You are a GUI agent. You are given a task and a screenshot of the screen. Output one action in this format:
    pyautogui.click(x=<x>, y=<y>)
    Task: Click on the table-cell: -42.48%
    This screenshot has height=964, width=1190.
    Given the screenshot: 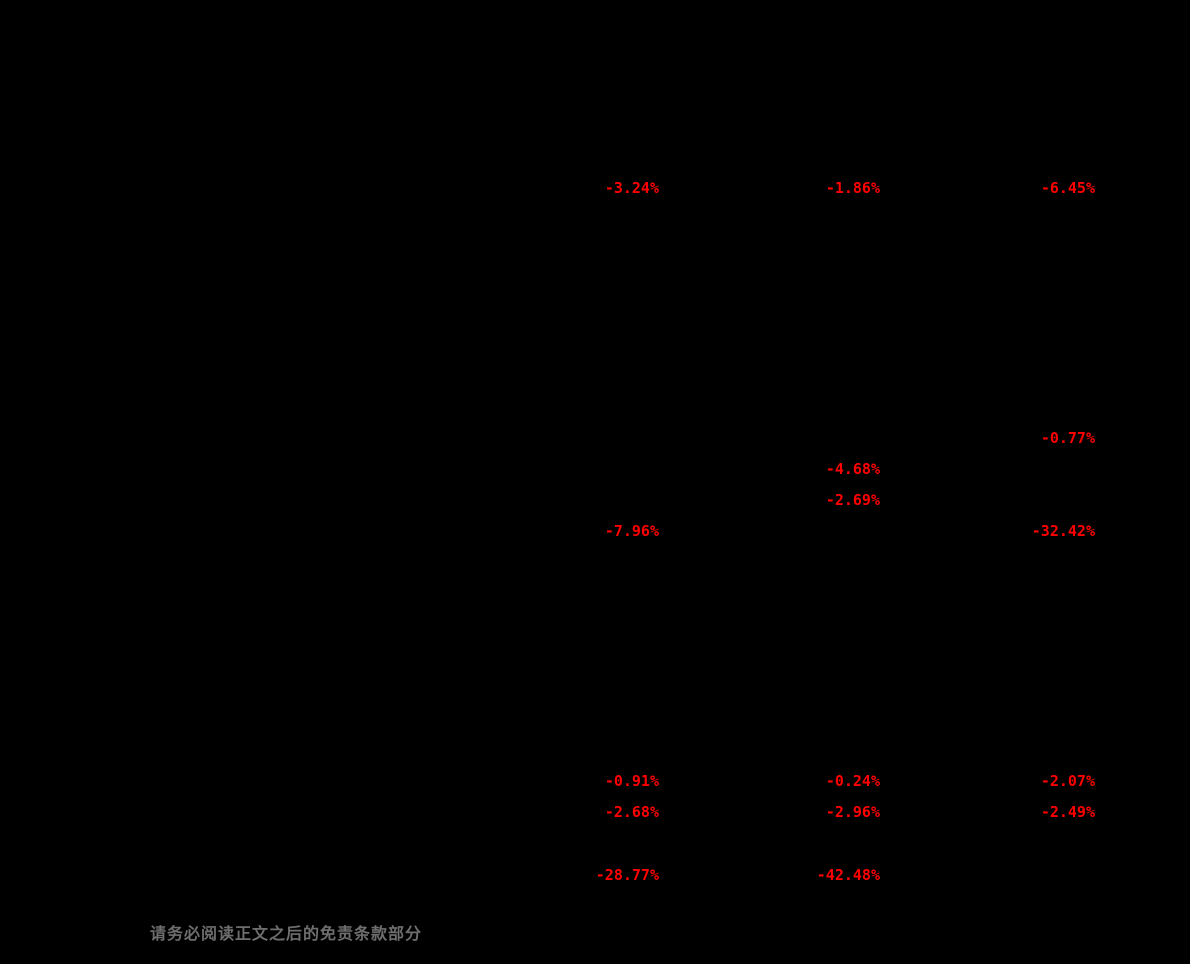 What is the action you would take?
    pyautogui.click(x=848, y=875)
    